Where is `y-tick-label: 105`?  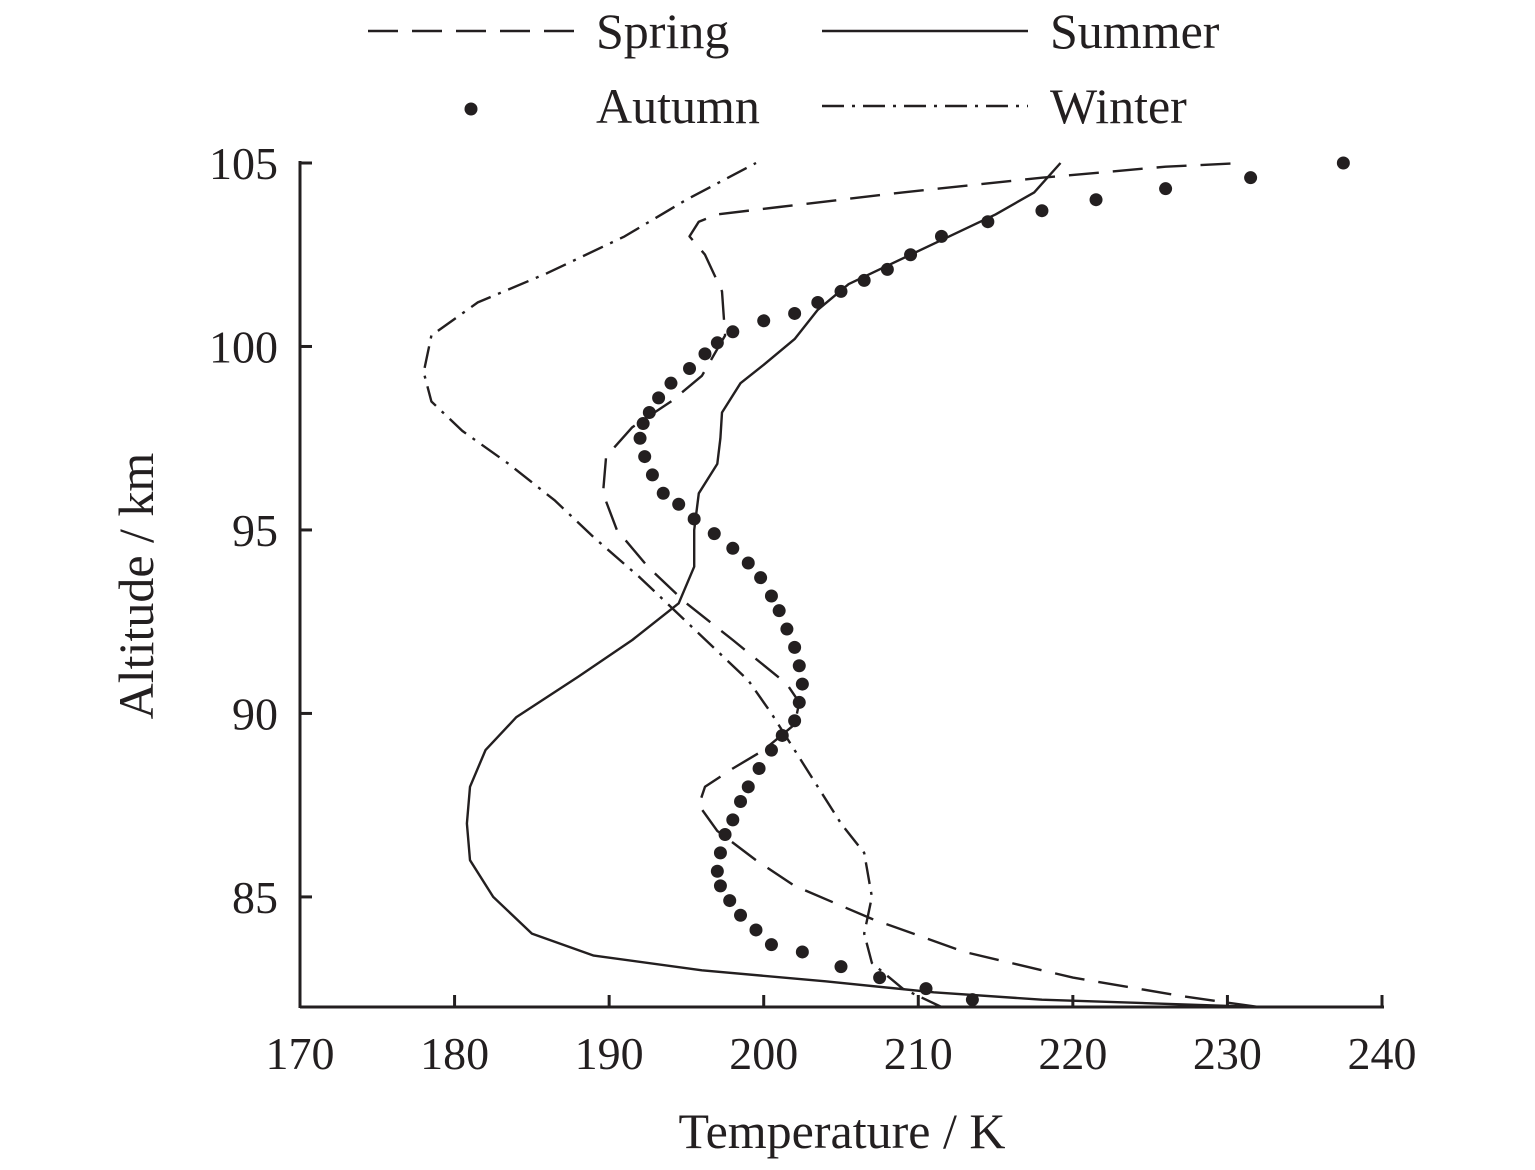 y-tick-label: 105 is located at coordinates (243, 163).